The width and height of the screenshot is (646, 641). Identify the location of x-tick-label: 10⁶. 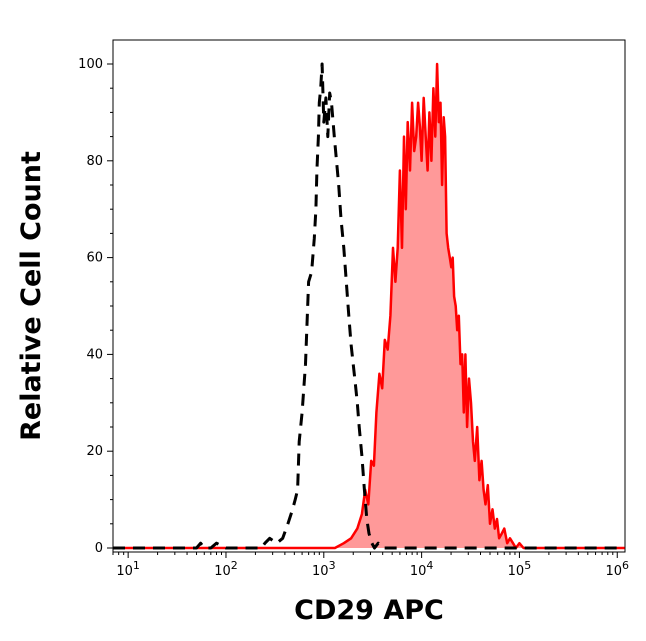
(617, 569).